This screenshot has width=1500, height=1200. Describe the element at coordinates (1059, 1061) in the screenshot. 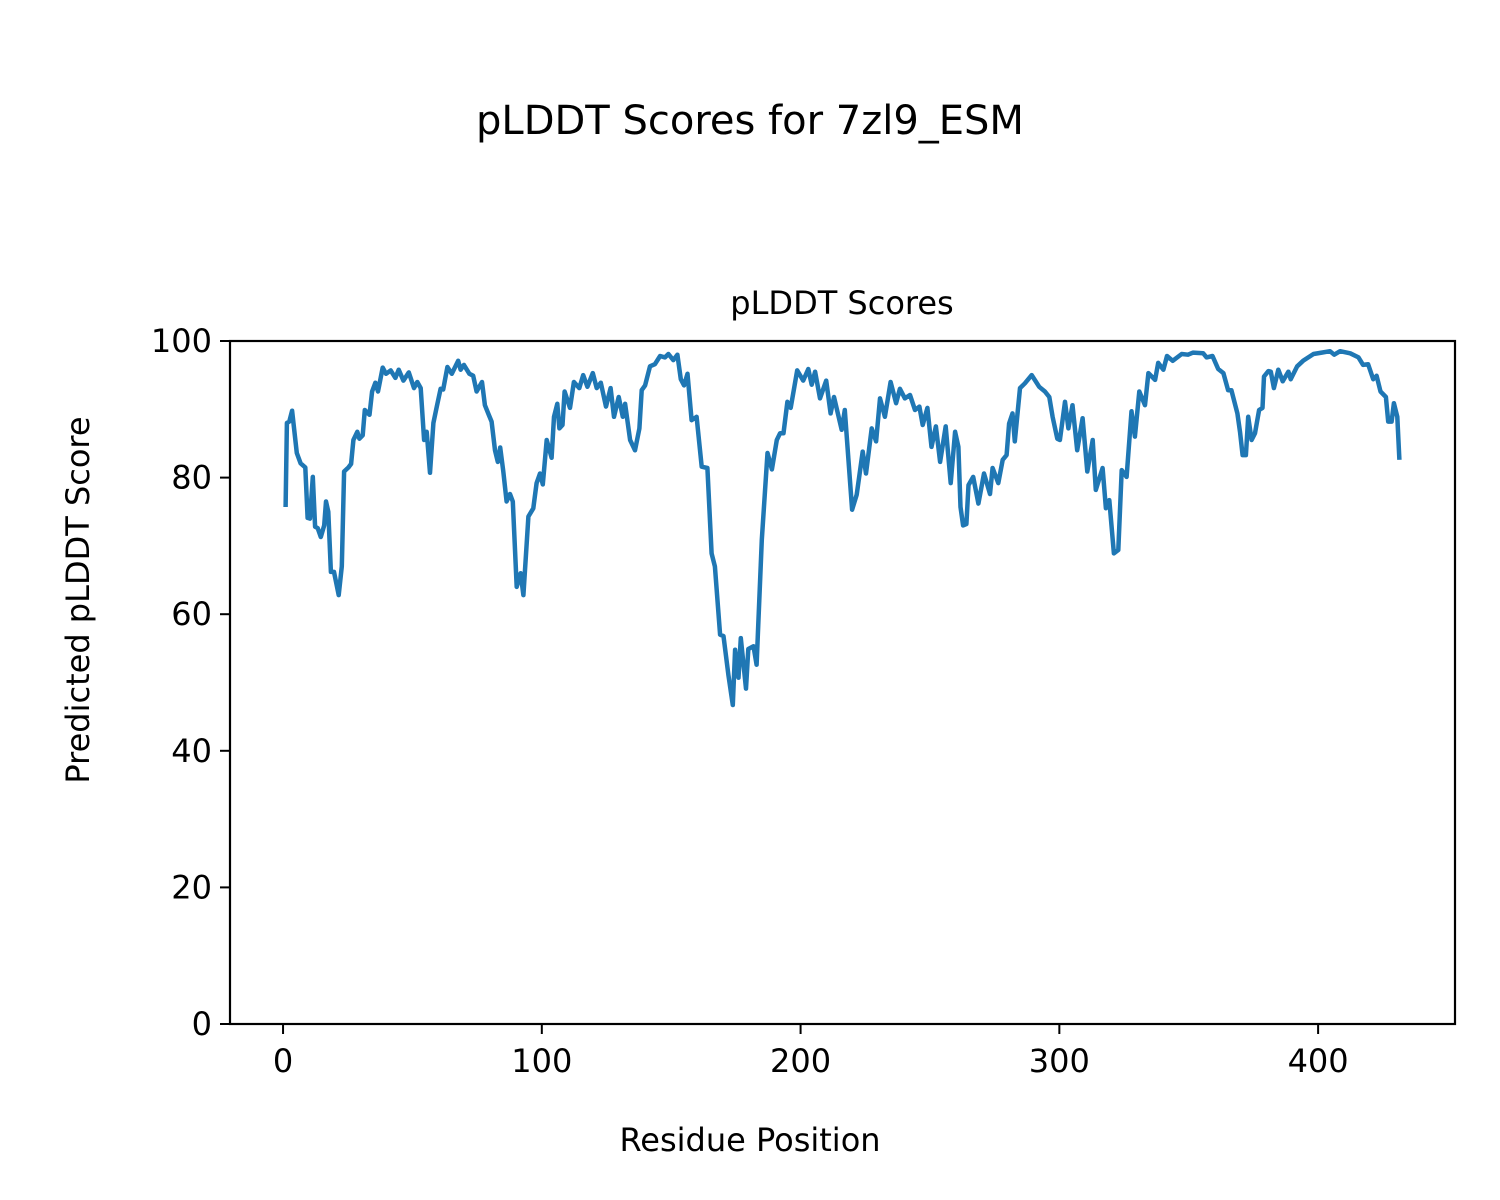

I see `x-tick-label: 300` at that location.